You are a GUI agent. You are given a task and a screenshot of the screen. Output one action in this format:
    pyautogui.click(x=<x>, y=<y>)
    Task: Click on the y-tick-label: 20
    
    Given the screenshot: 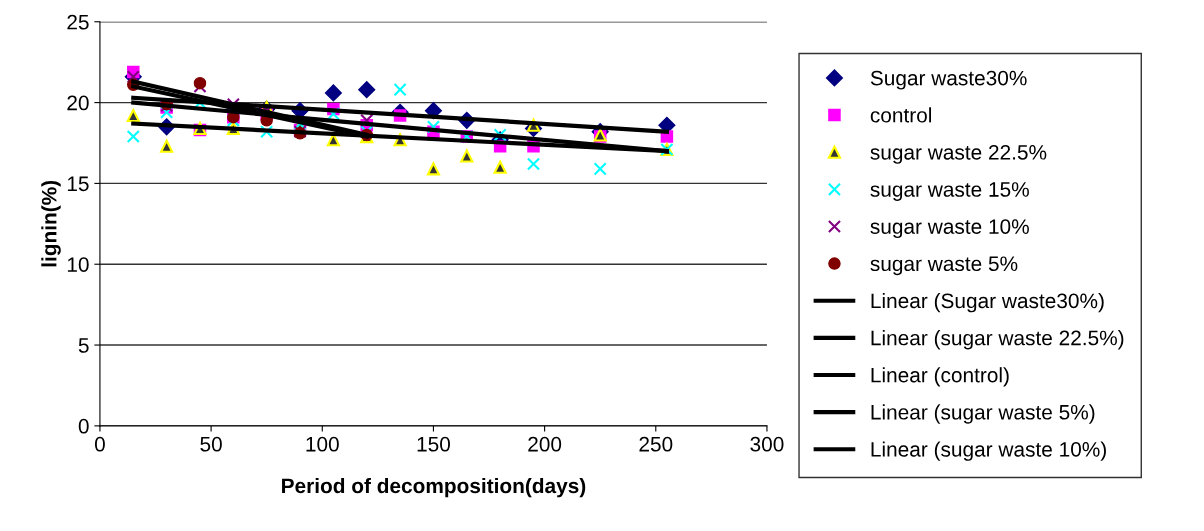 What is the action you would take?
    pyautogui.click(x=78, y=103)
    